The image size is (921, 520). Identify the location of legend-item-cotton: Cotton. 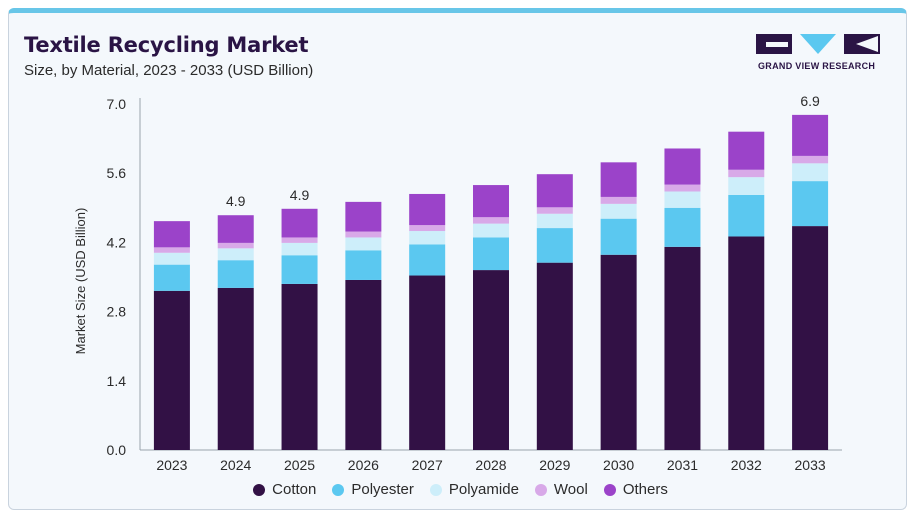
(284, 489).